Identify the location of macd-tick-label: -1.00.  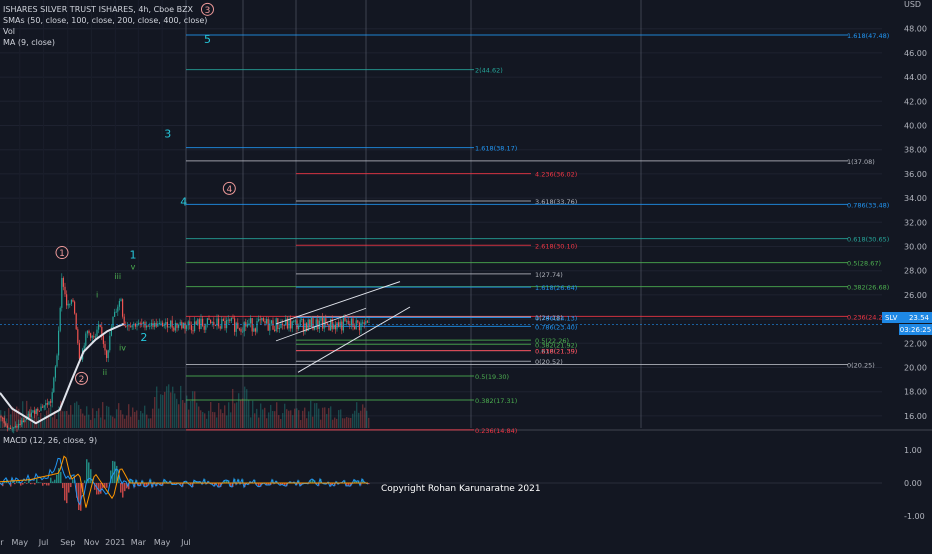
(914, 516).